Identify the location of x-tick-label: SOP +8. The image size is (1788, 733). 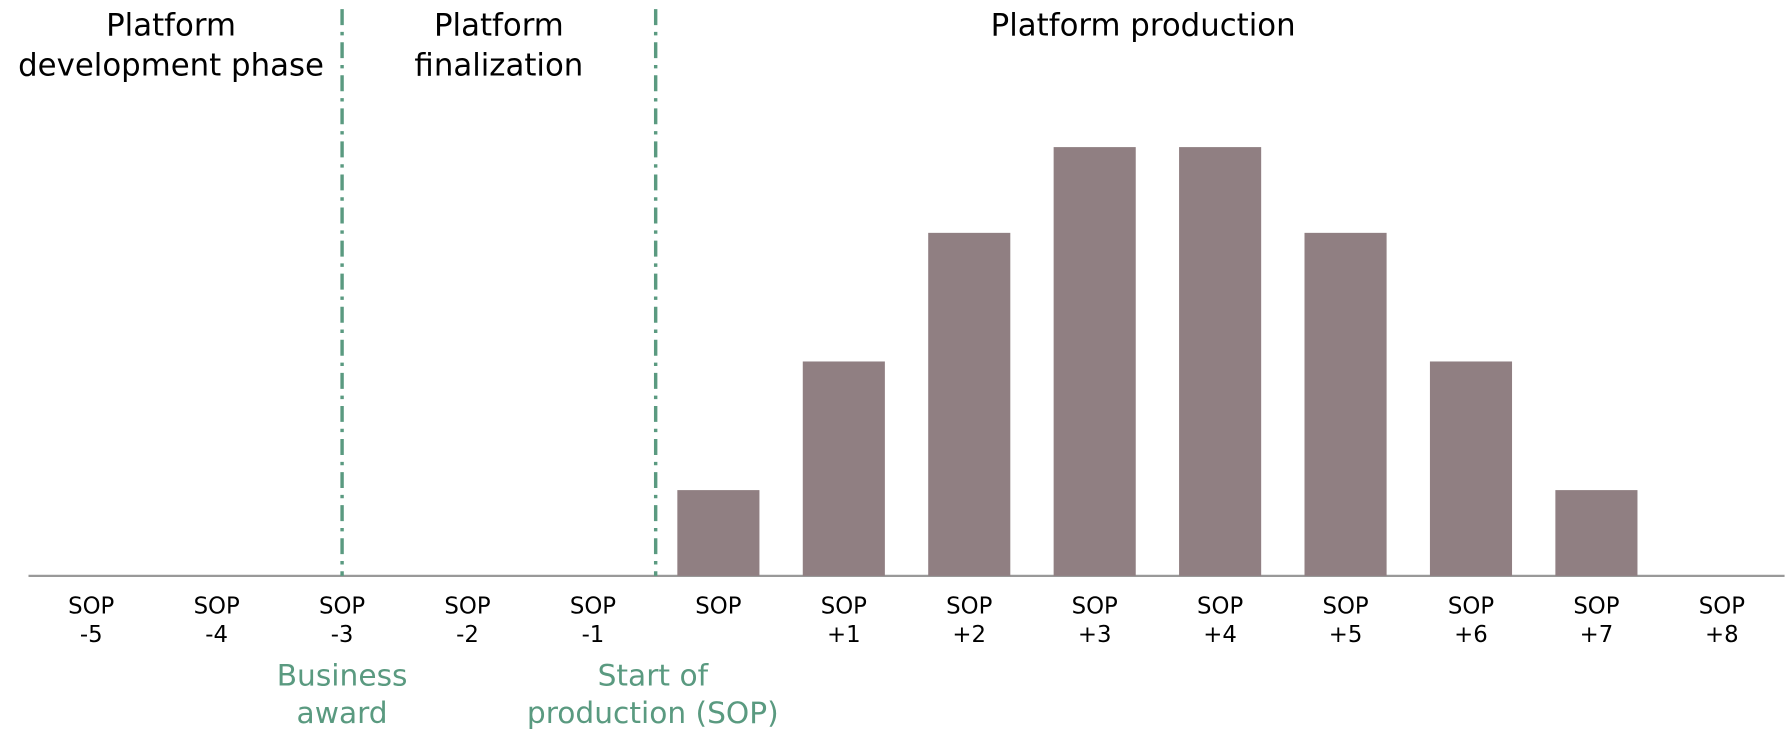
(1721, 619).